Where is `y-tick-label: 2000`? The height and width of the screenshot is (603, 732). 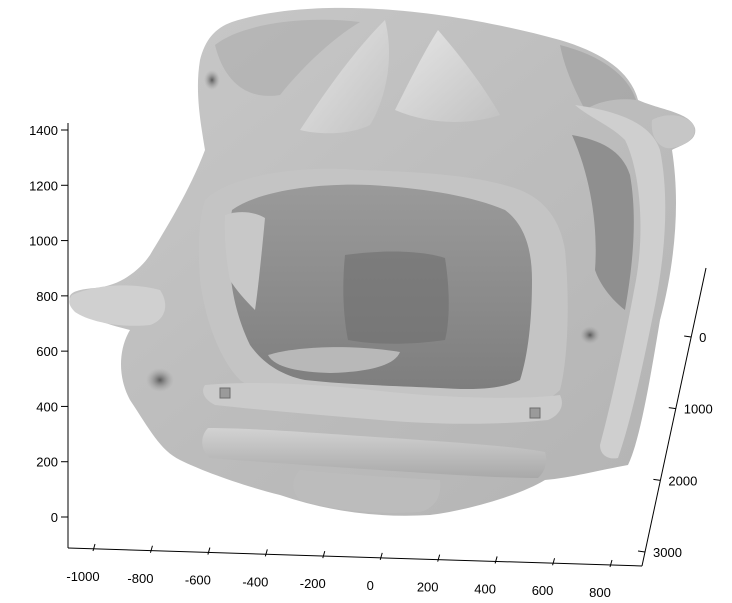 y-tick-label: 2000 is located at coordinates (682, 480).